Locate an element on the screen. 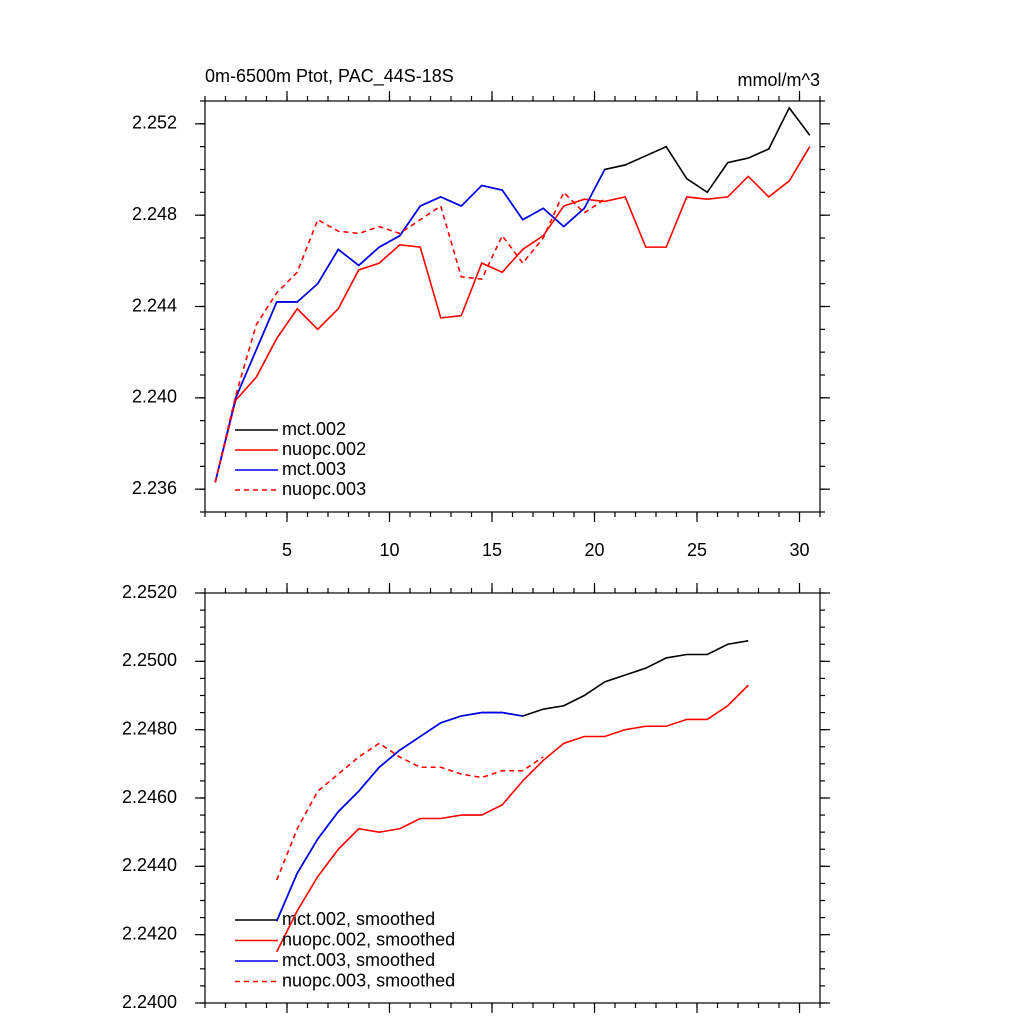 Image resolution: width=1024 pixels, height=1024 pixels. y-tick-label: 2.236 is located at coordinates (154, 488).